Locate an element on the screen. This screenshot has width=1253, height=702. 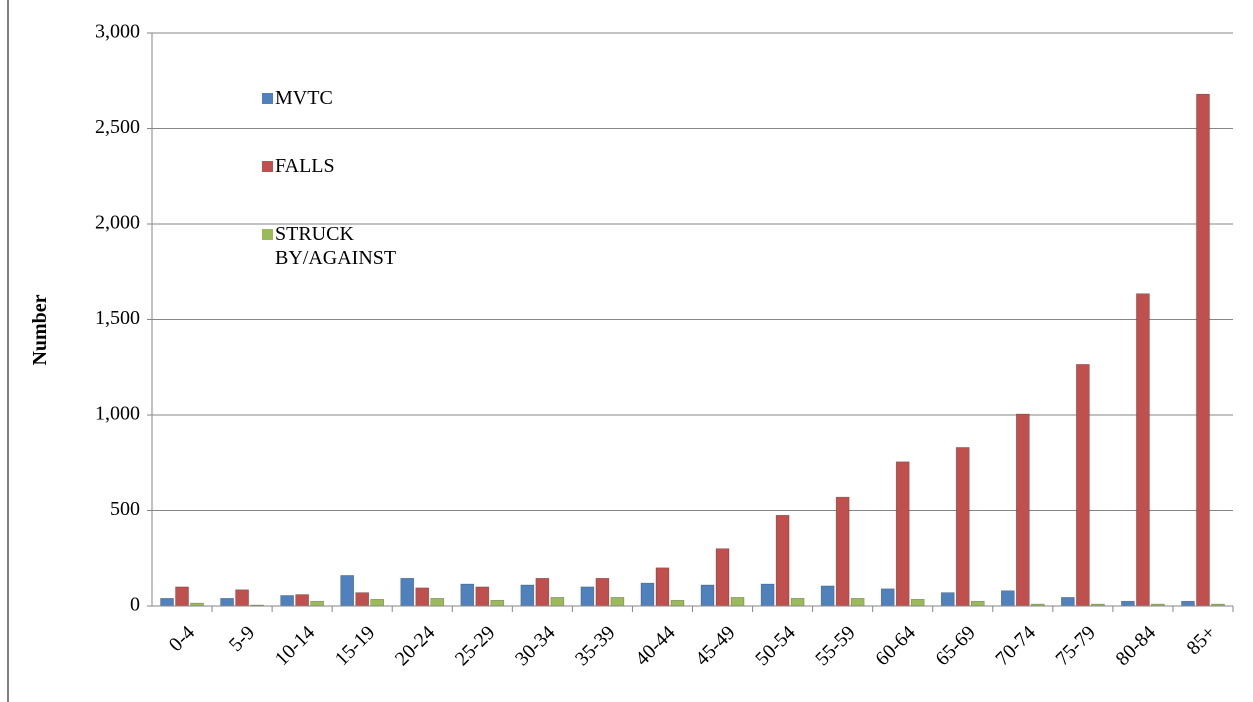
x-tick-label: 10-14 is located at coordinates (295, 646).